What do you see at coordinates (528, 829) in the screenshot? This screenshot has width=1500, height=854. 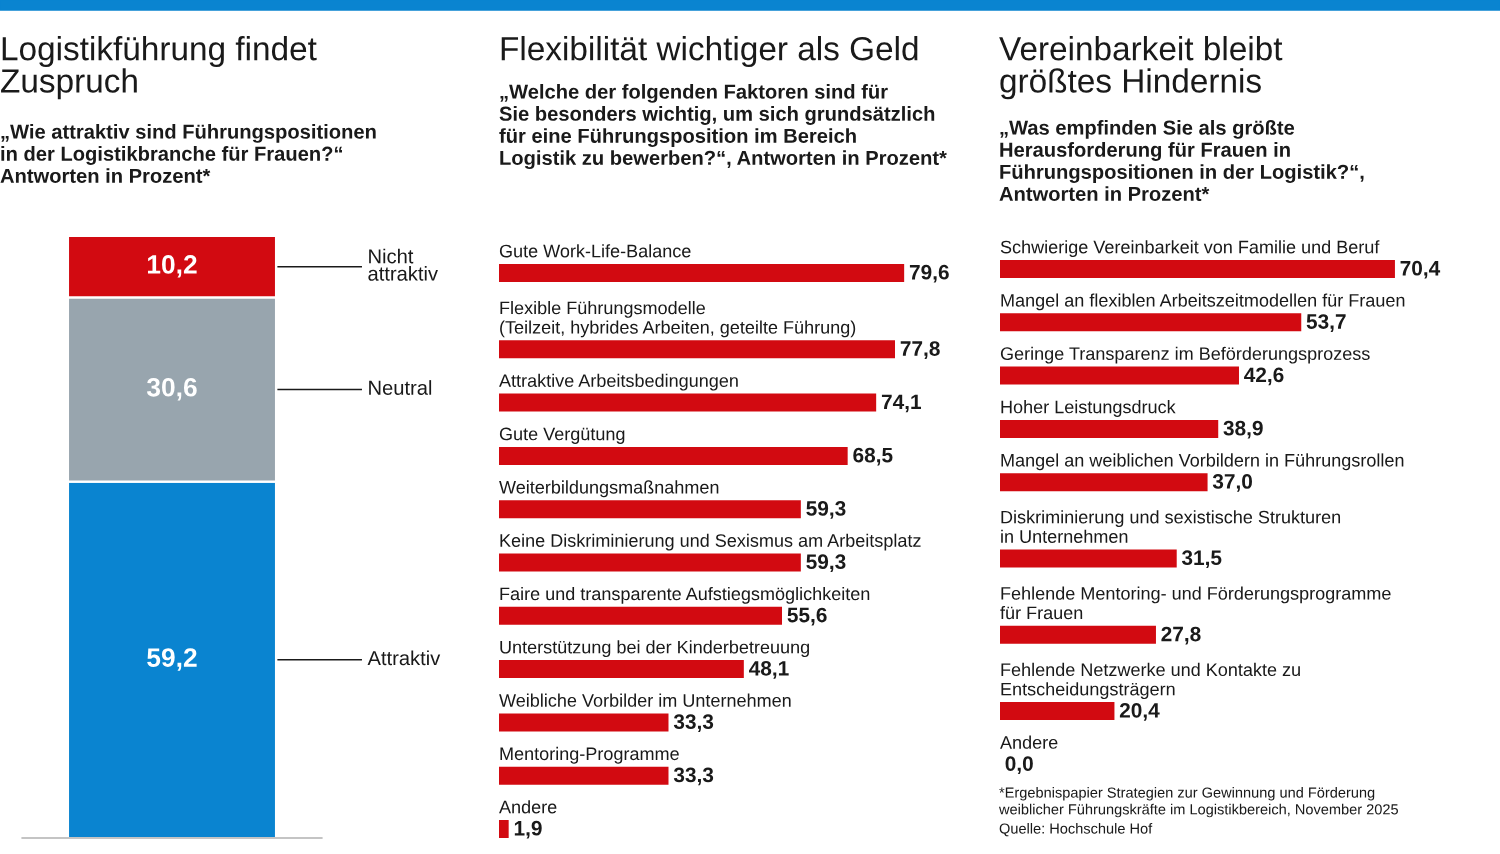 I see `data-label: 1,9` at bounding box center [528, 829].